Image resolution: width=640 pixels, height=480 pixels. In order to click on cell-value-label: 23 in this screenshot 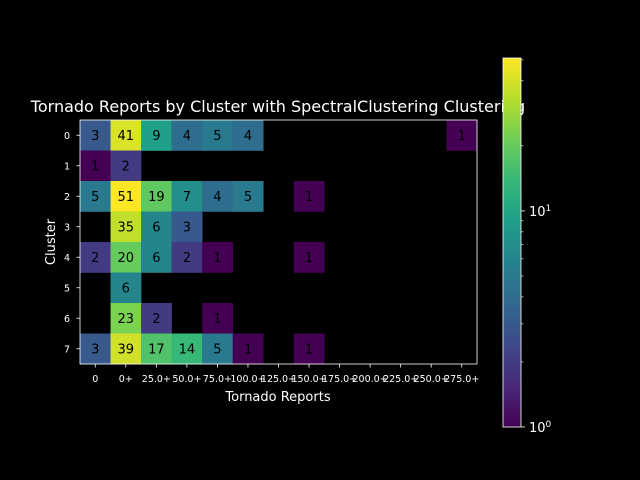, I will do `click(126, 319)`.